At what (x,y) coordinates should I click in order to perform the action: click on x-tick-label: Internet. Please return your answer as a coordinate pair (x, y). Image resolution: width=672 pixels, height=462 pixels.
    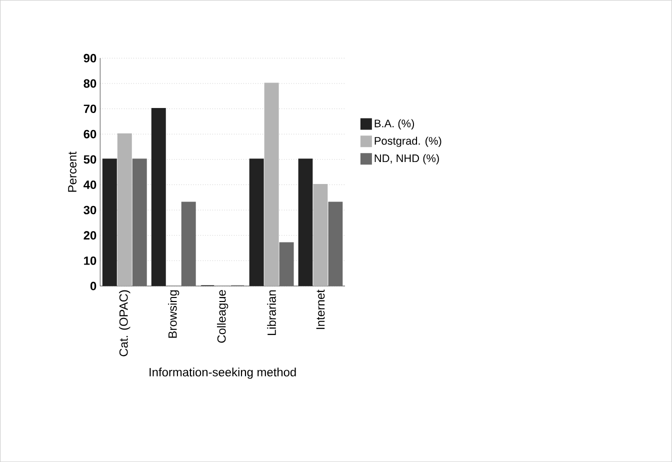
    Looking at the image, I should click on (320, 309).